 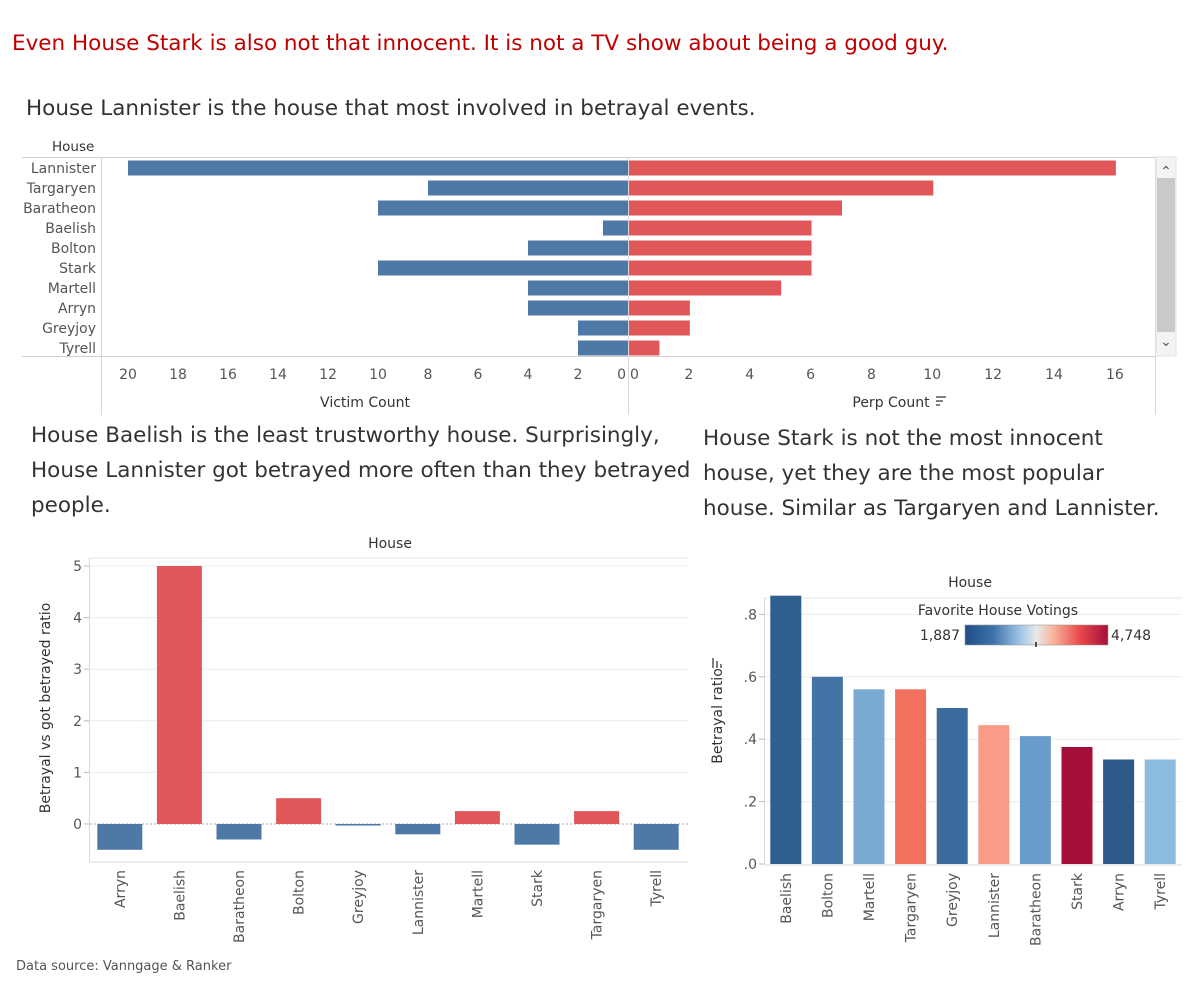 What do you see at coordinates (477, 817) in the screenshot?
I see `ratio-bar-martell` at bounding box center [477, 817].